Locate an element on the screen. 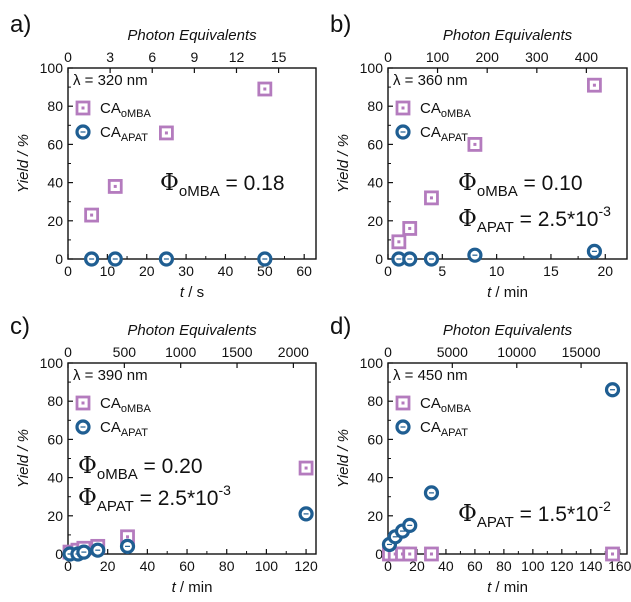 Image resolution: width=631 pixels, height=602 pixels. top-tick-label: 200 is located at coordinates (488, 57).